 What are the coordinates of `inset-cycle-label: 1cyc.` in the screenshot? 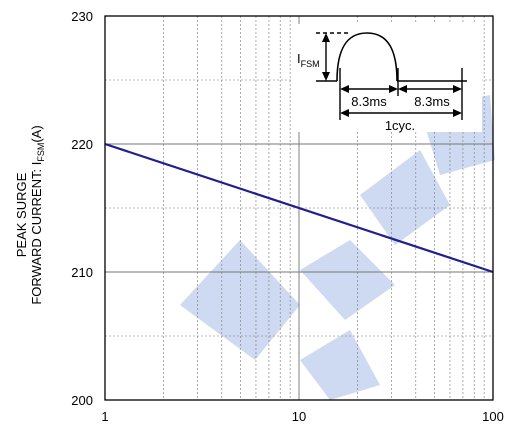 It's located at (400, 125).